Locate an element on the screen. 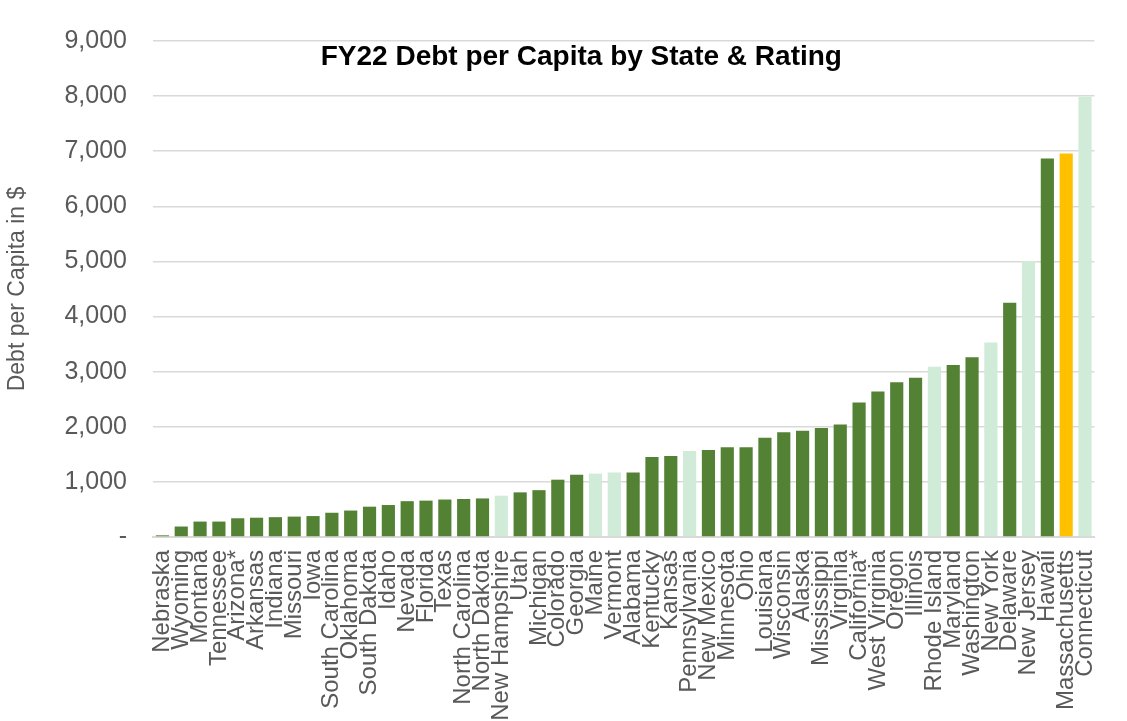  y-tick-label: 4,000 is located at coordinates (95, 314).